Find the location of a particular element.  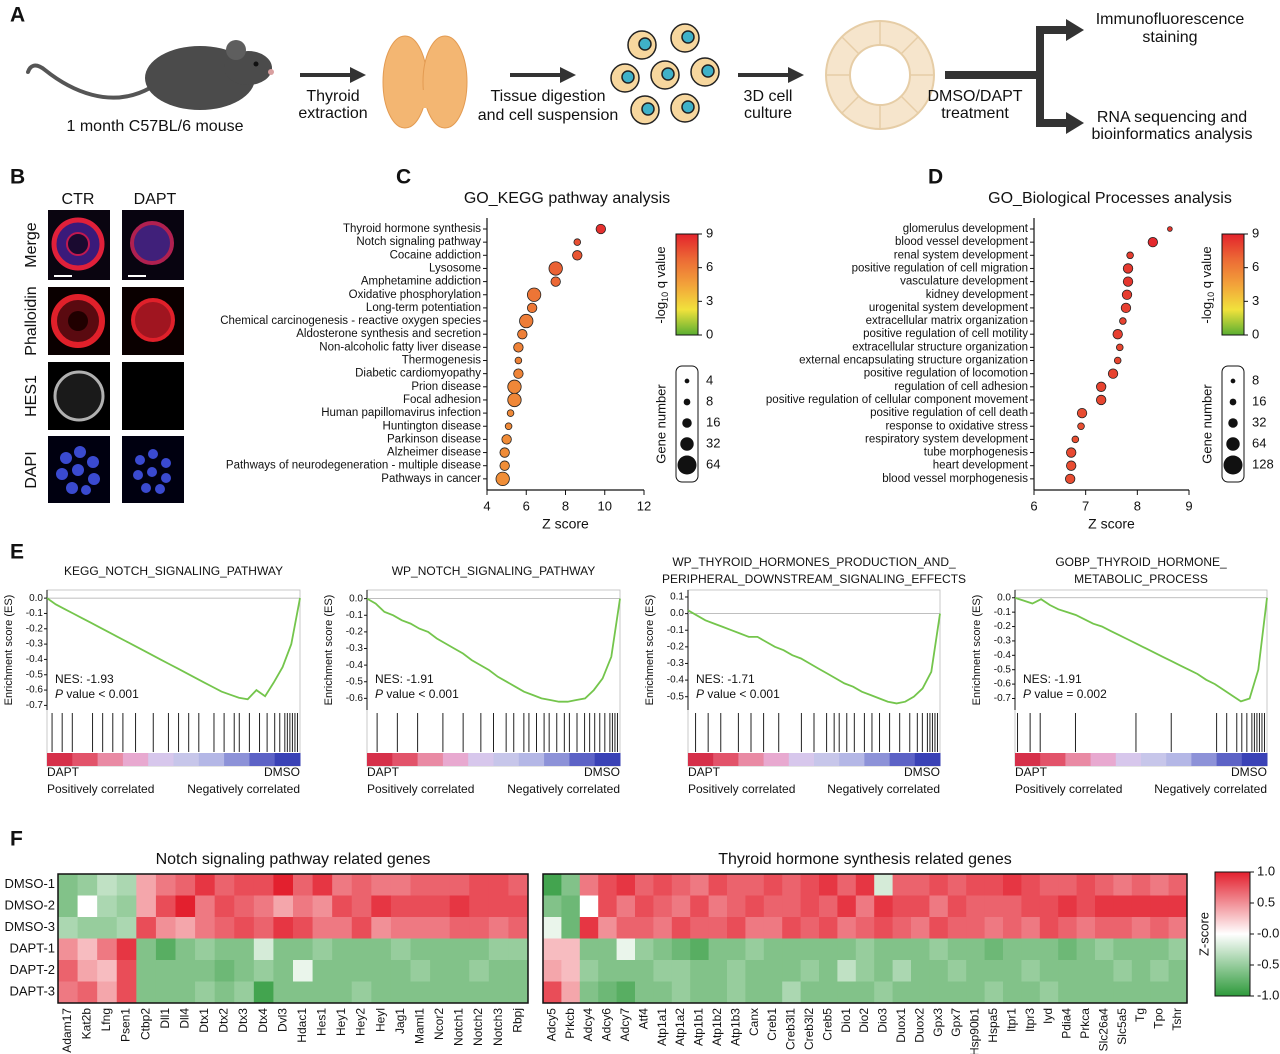

column-label: Prkca is located at coordinates (1085, 1023).